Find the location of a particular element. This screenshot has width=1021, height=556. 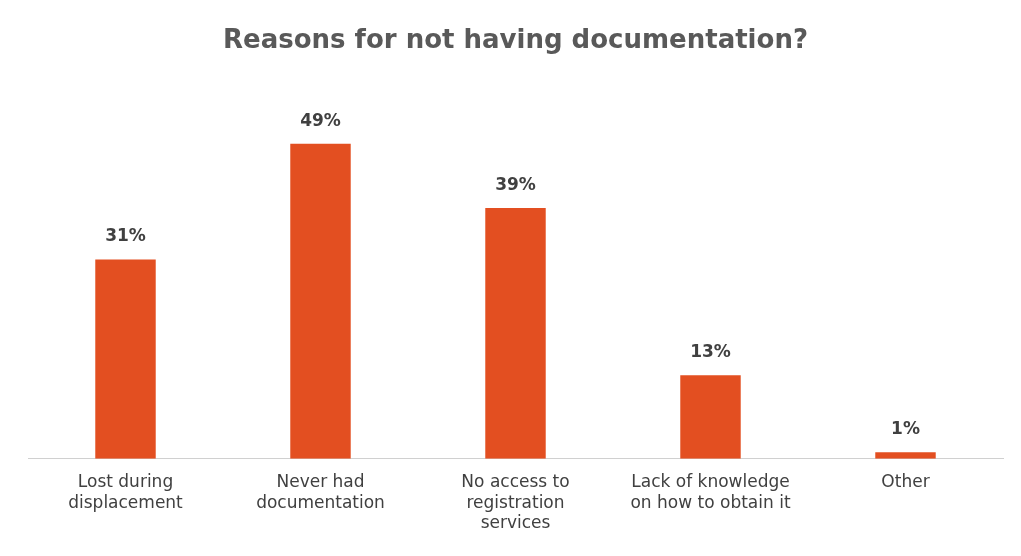

x-tick-label: No access to registration services is located at coordinates (515, 502).